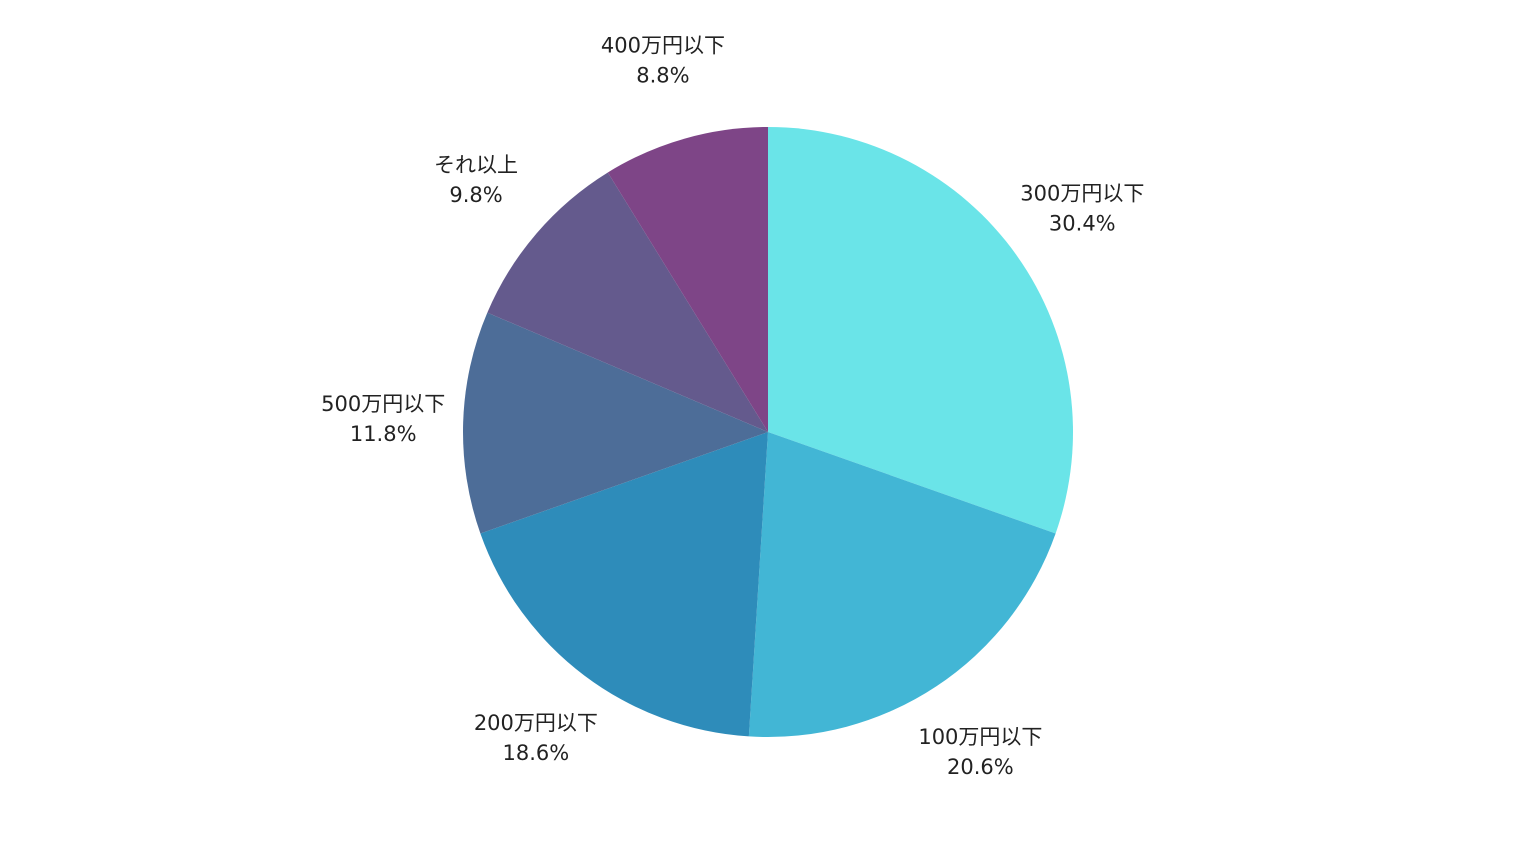 The height and width of the screenshot is (864, 1536). What do you see at coordinates (663, 46) in the screenshot?
I see `slice-label: 400万円以下` at bounding box center [663, 46].